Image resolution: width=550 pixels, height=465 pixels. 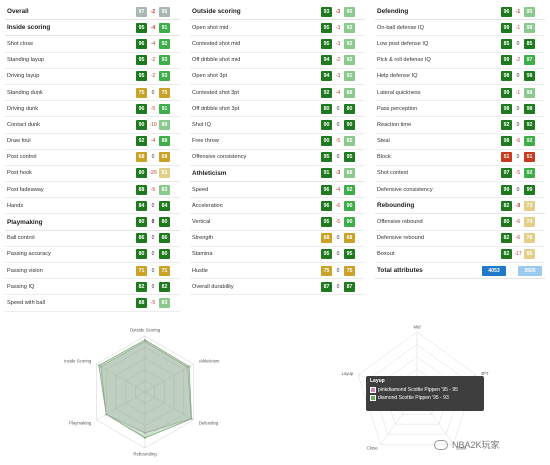 What do you see at coordinates (209, 423) in the screenshot?
I see `radar-axis-label: Defending` at bounding box center [209, 423].